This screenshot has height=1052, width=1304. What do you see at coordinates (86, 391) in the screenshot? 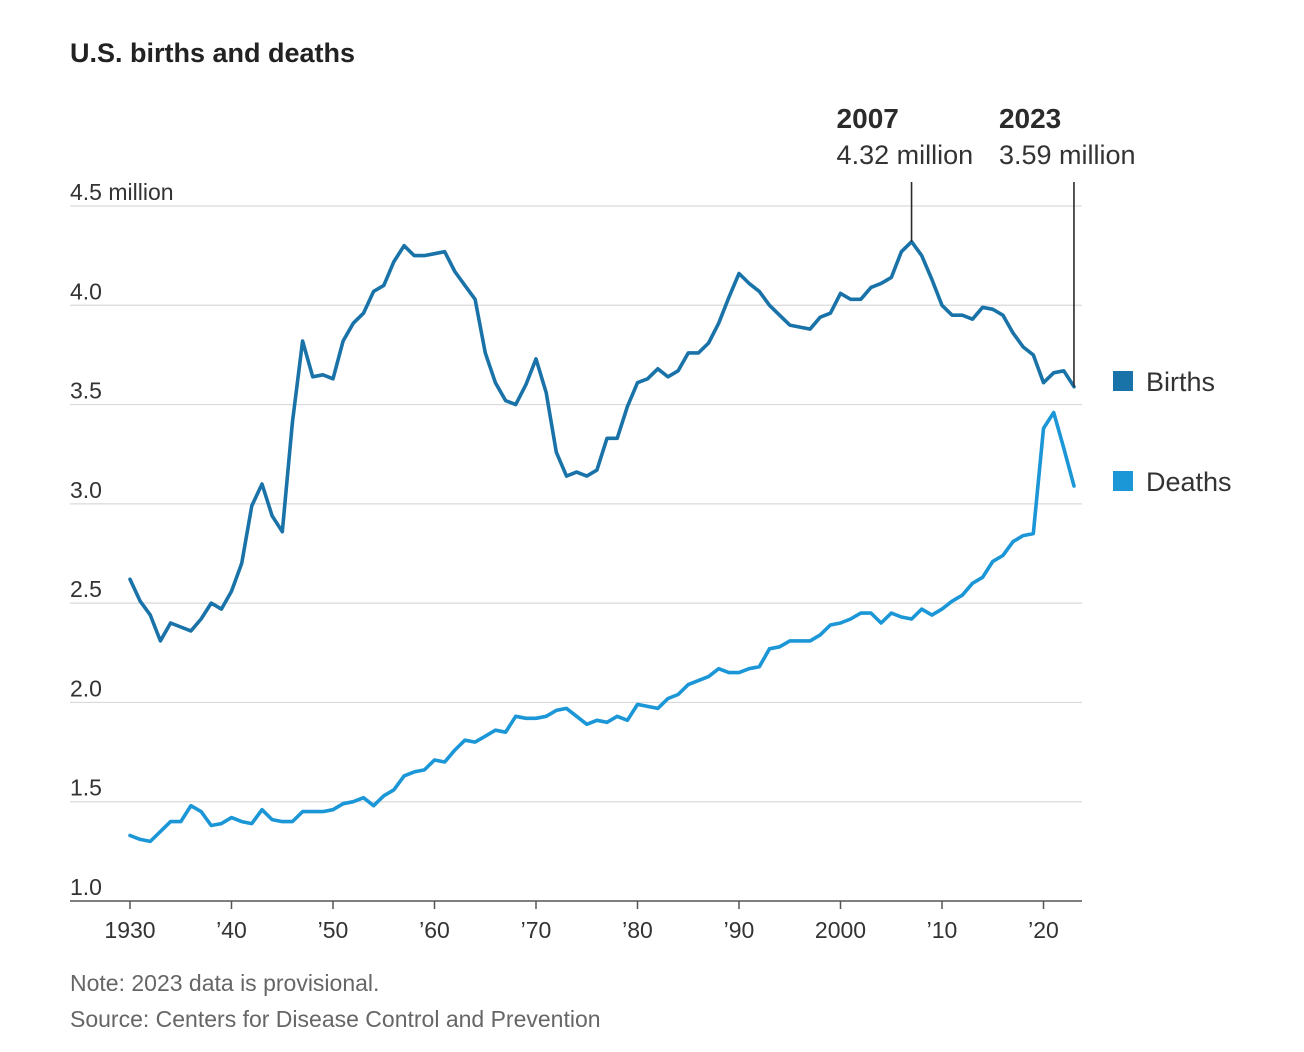
I see `y-tick-label: 3.5` at bounding box center [86, 391].